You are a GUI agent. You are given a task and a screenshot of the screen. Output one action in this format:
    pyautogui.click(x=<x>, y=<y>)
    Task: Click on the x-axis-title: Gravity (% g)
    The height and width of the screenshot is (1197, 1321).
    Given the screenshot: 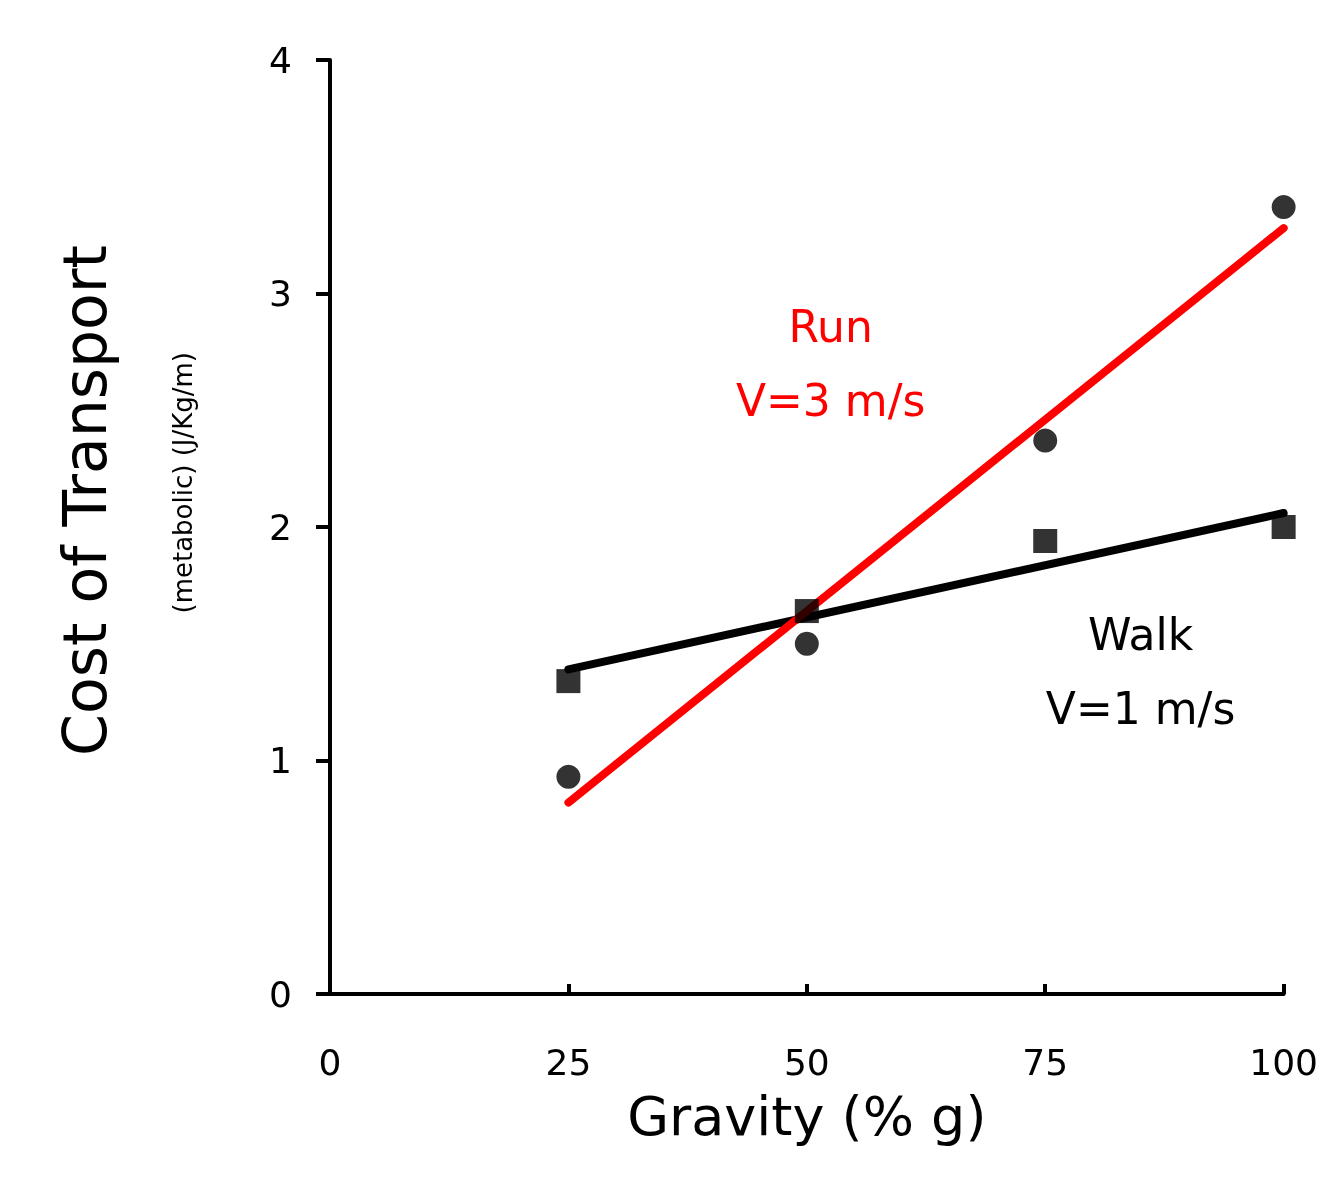 What is the action you would take?
    pyautogui.click(x=807, y=1116)
    